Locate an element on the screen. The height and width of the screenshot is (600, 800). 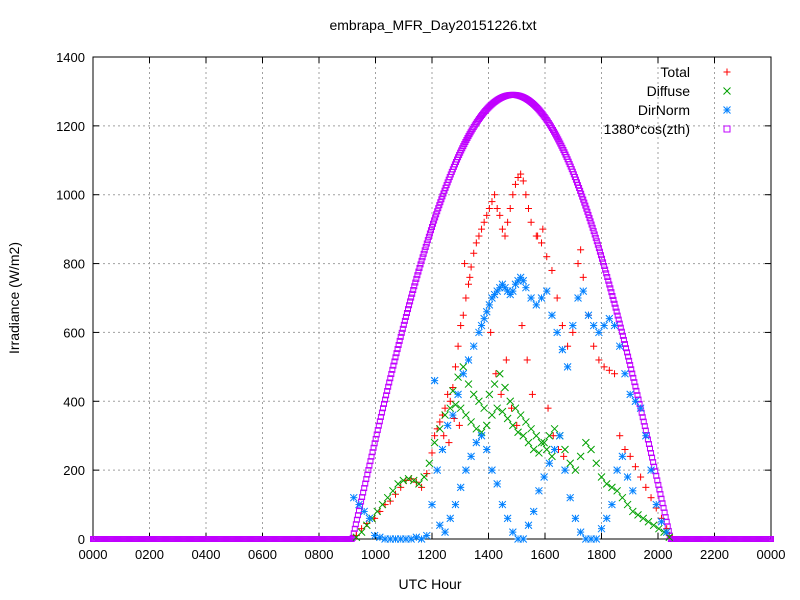
x-tick-label: 0000 is located at coordinates (771, 554).